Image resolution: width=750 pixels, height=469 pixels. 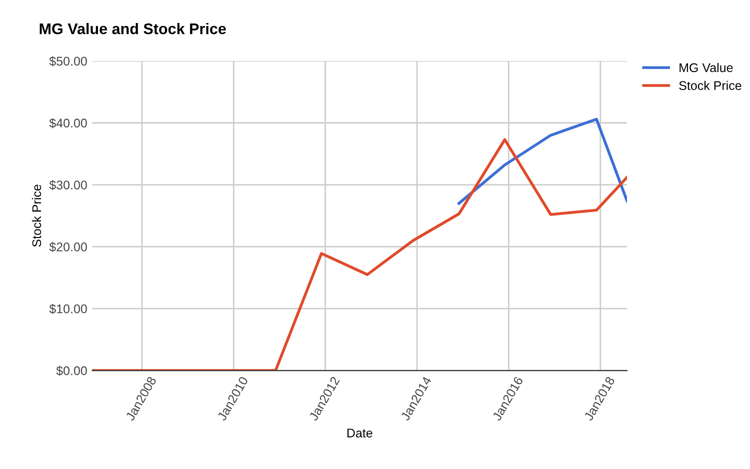 I want to click on y-axis-title: Stock Price, so click(x=37, y=215).